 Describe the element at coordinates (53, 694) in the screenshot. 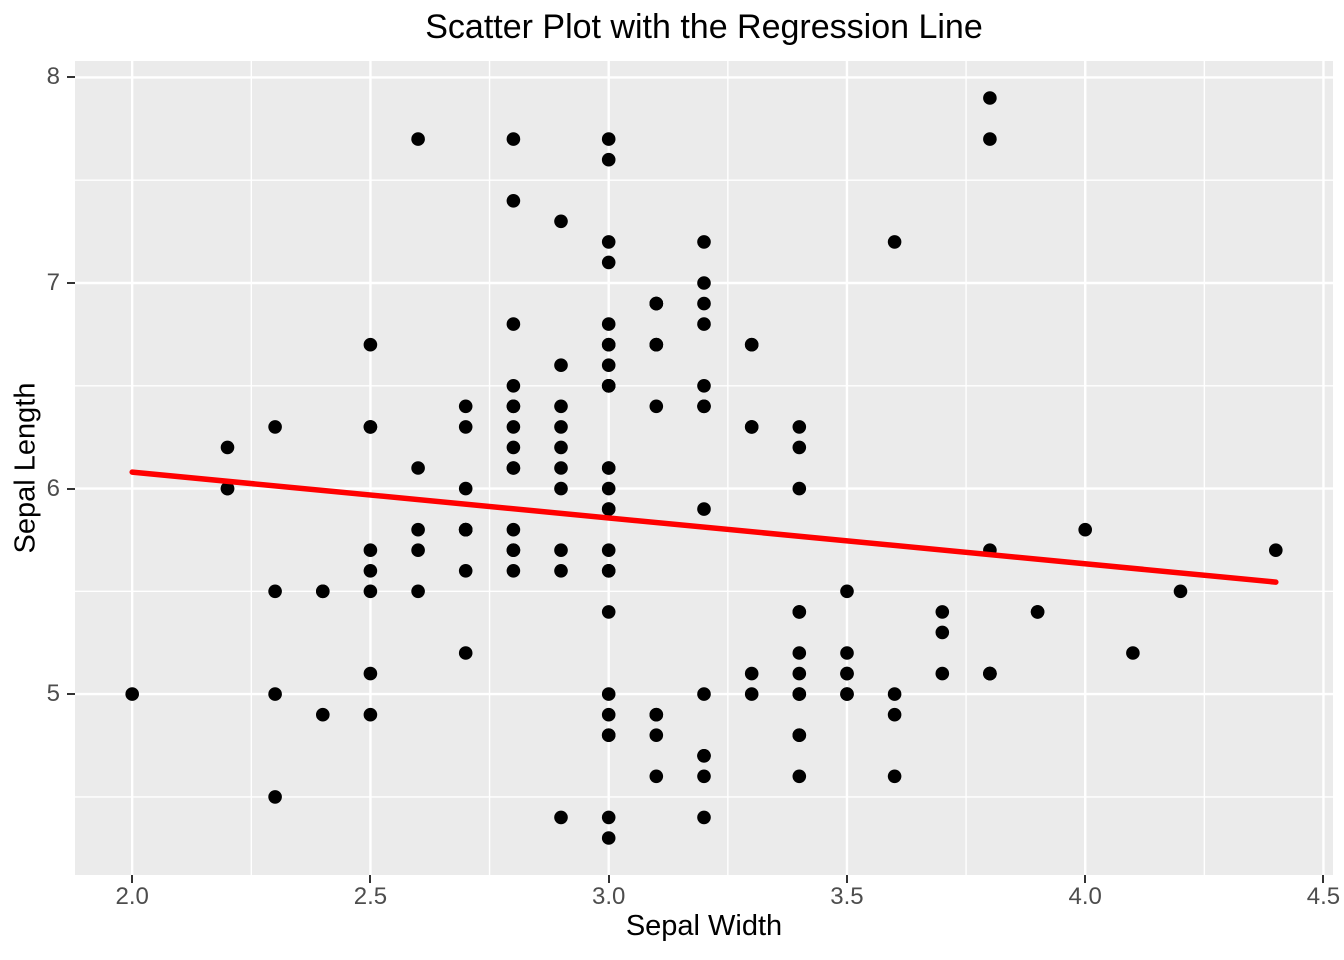

I see `y-tick-label: 5` at that location.